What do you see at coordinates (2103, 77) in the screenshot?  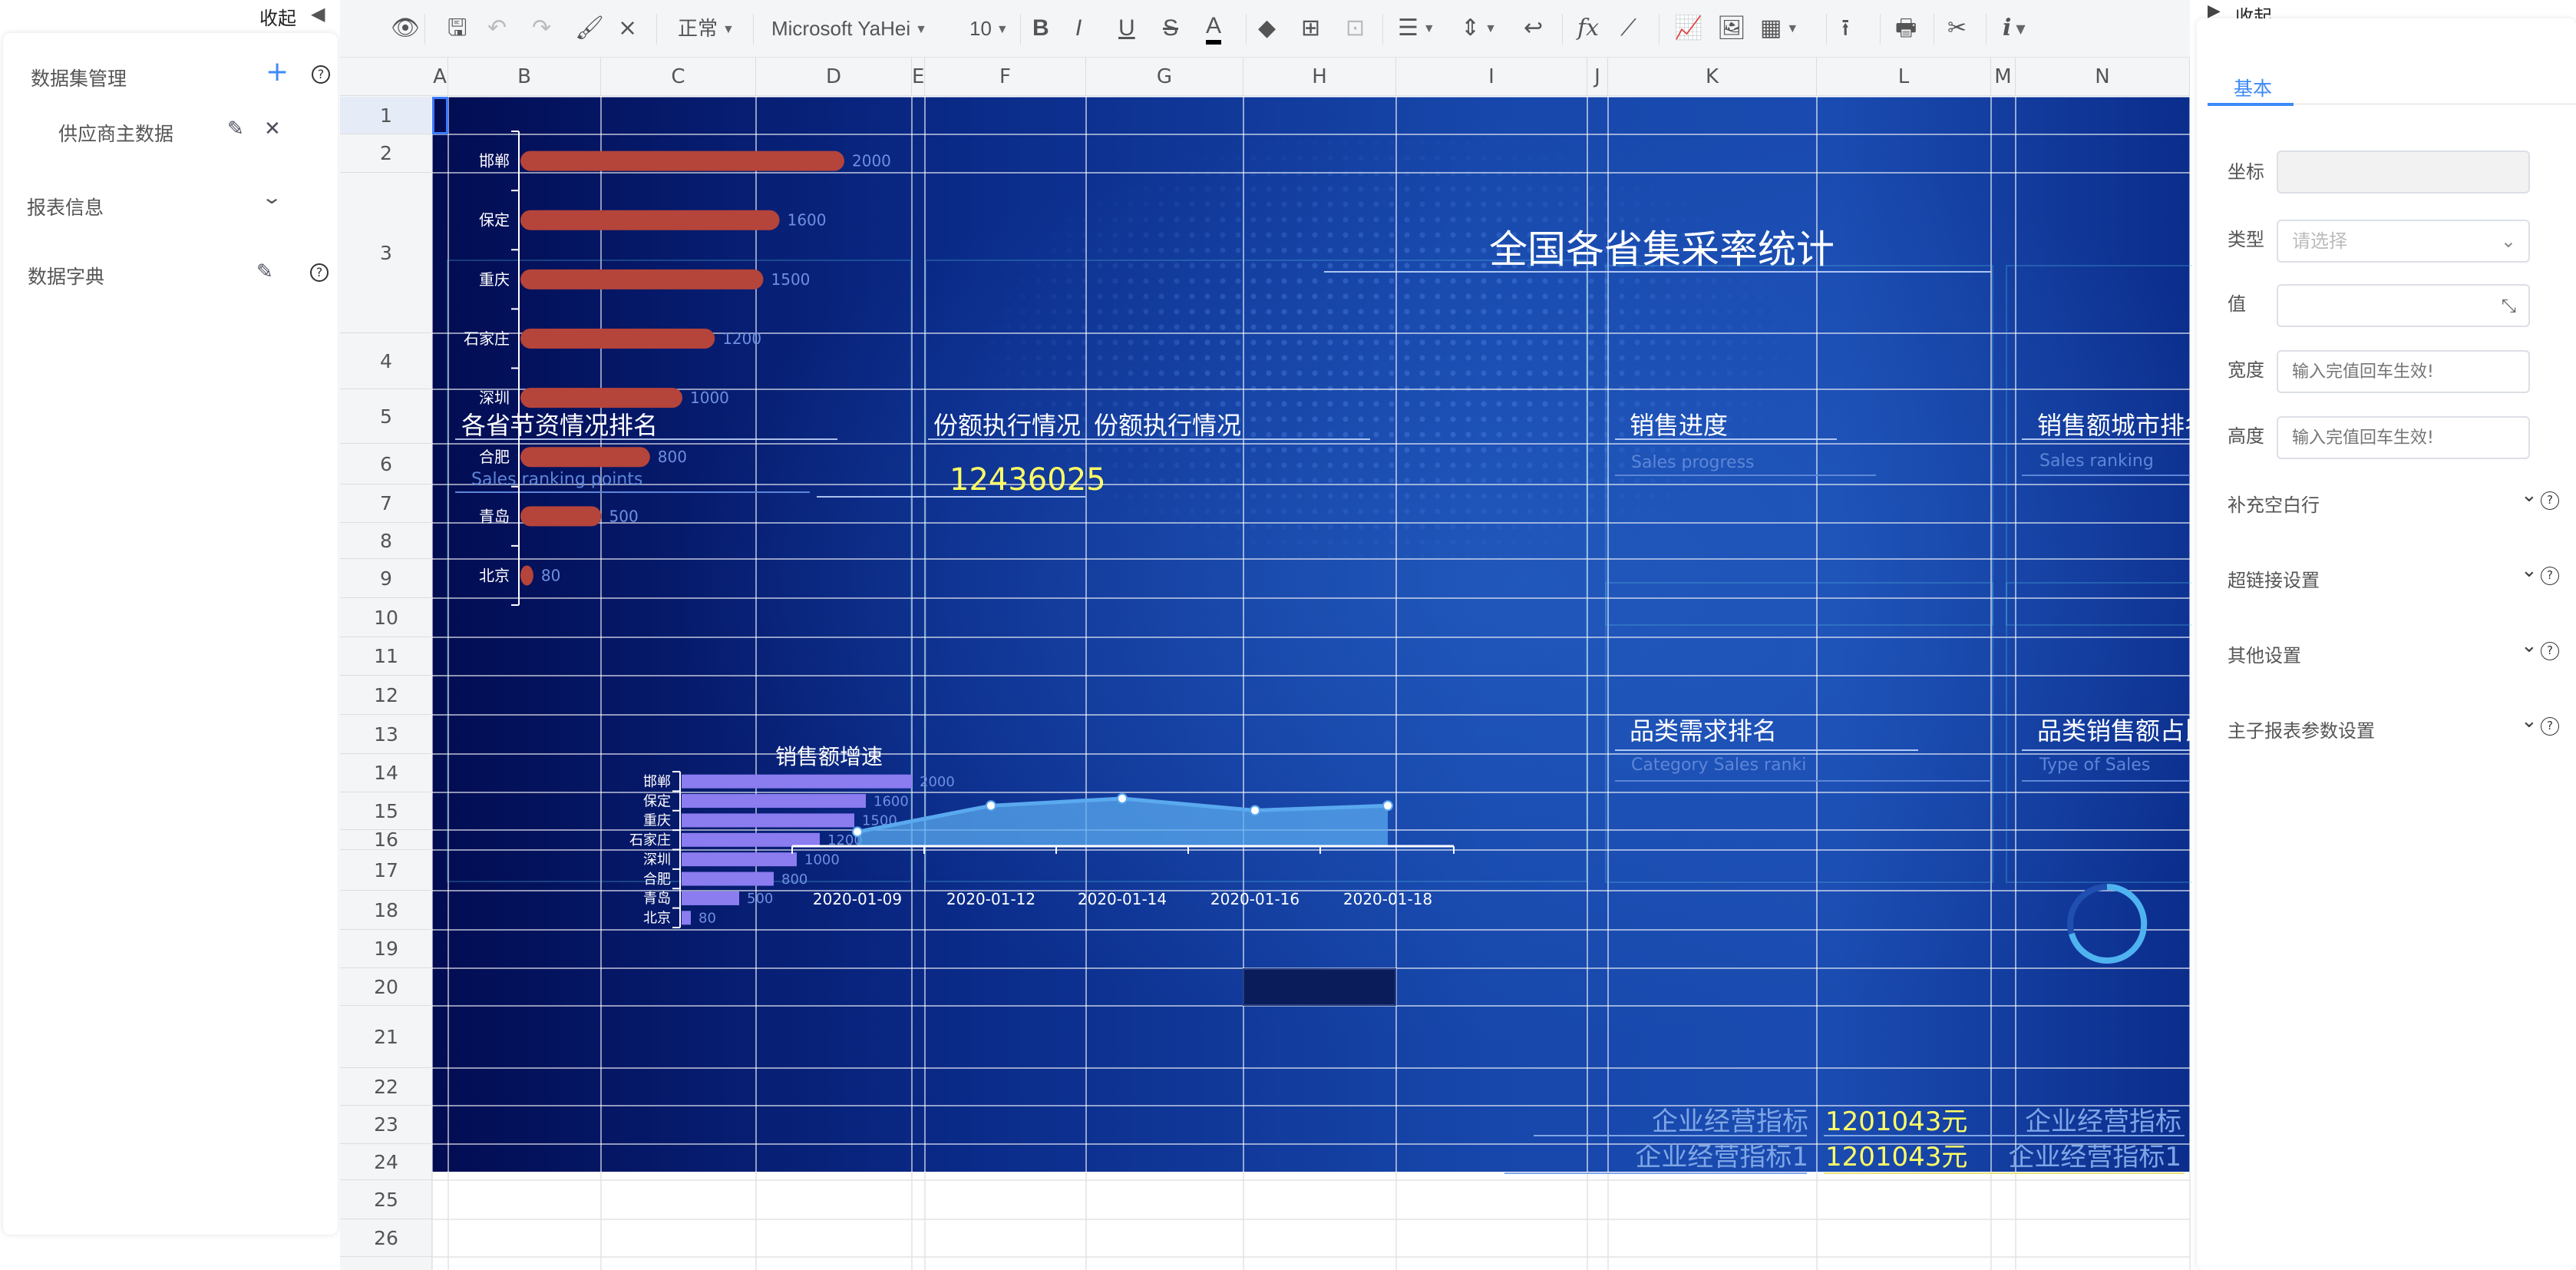 I see `column-header-N: N` at bounding box center [2103, 77].